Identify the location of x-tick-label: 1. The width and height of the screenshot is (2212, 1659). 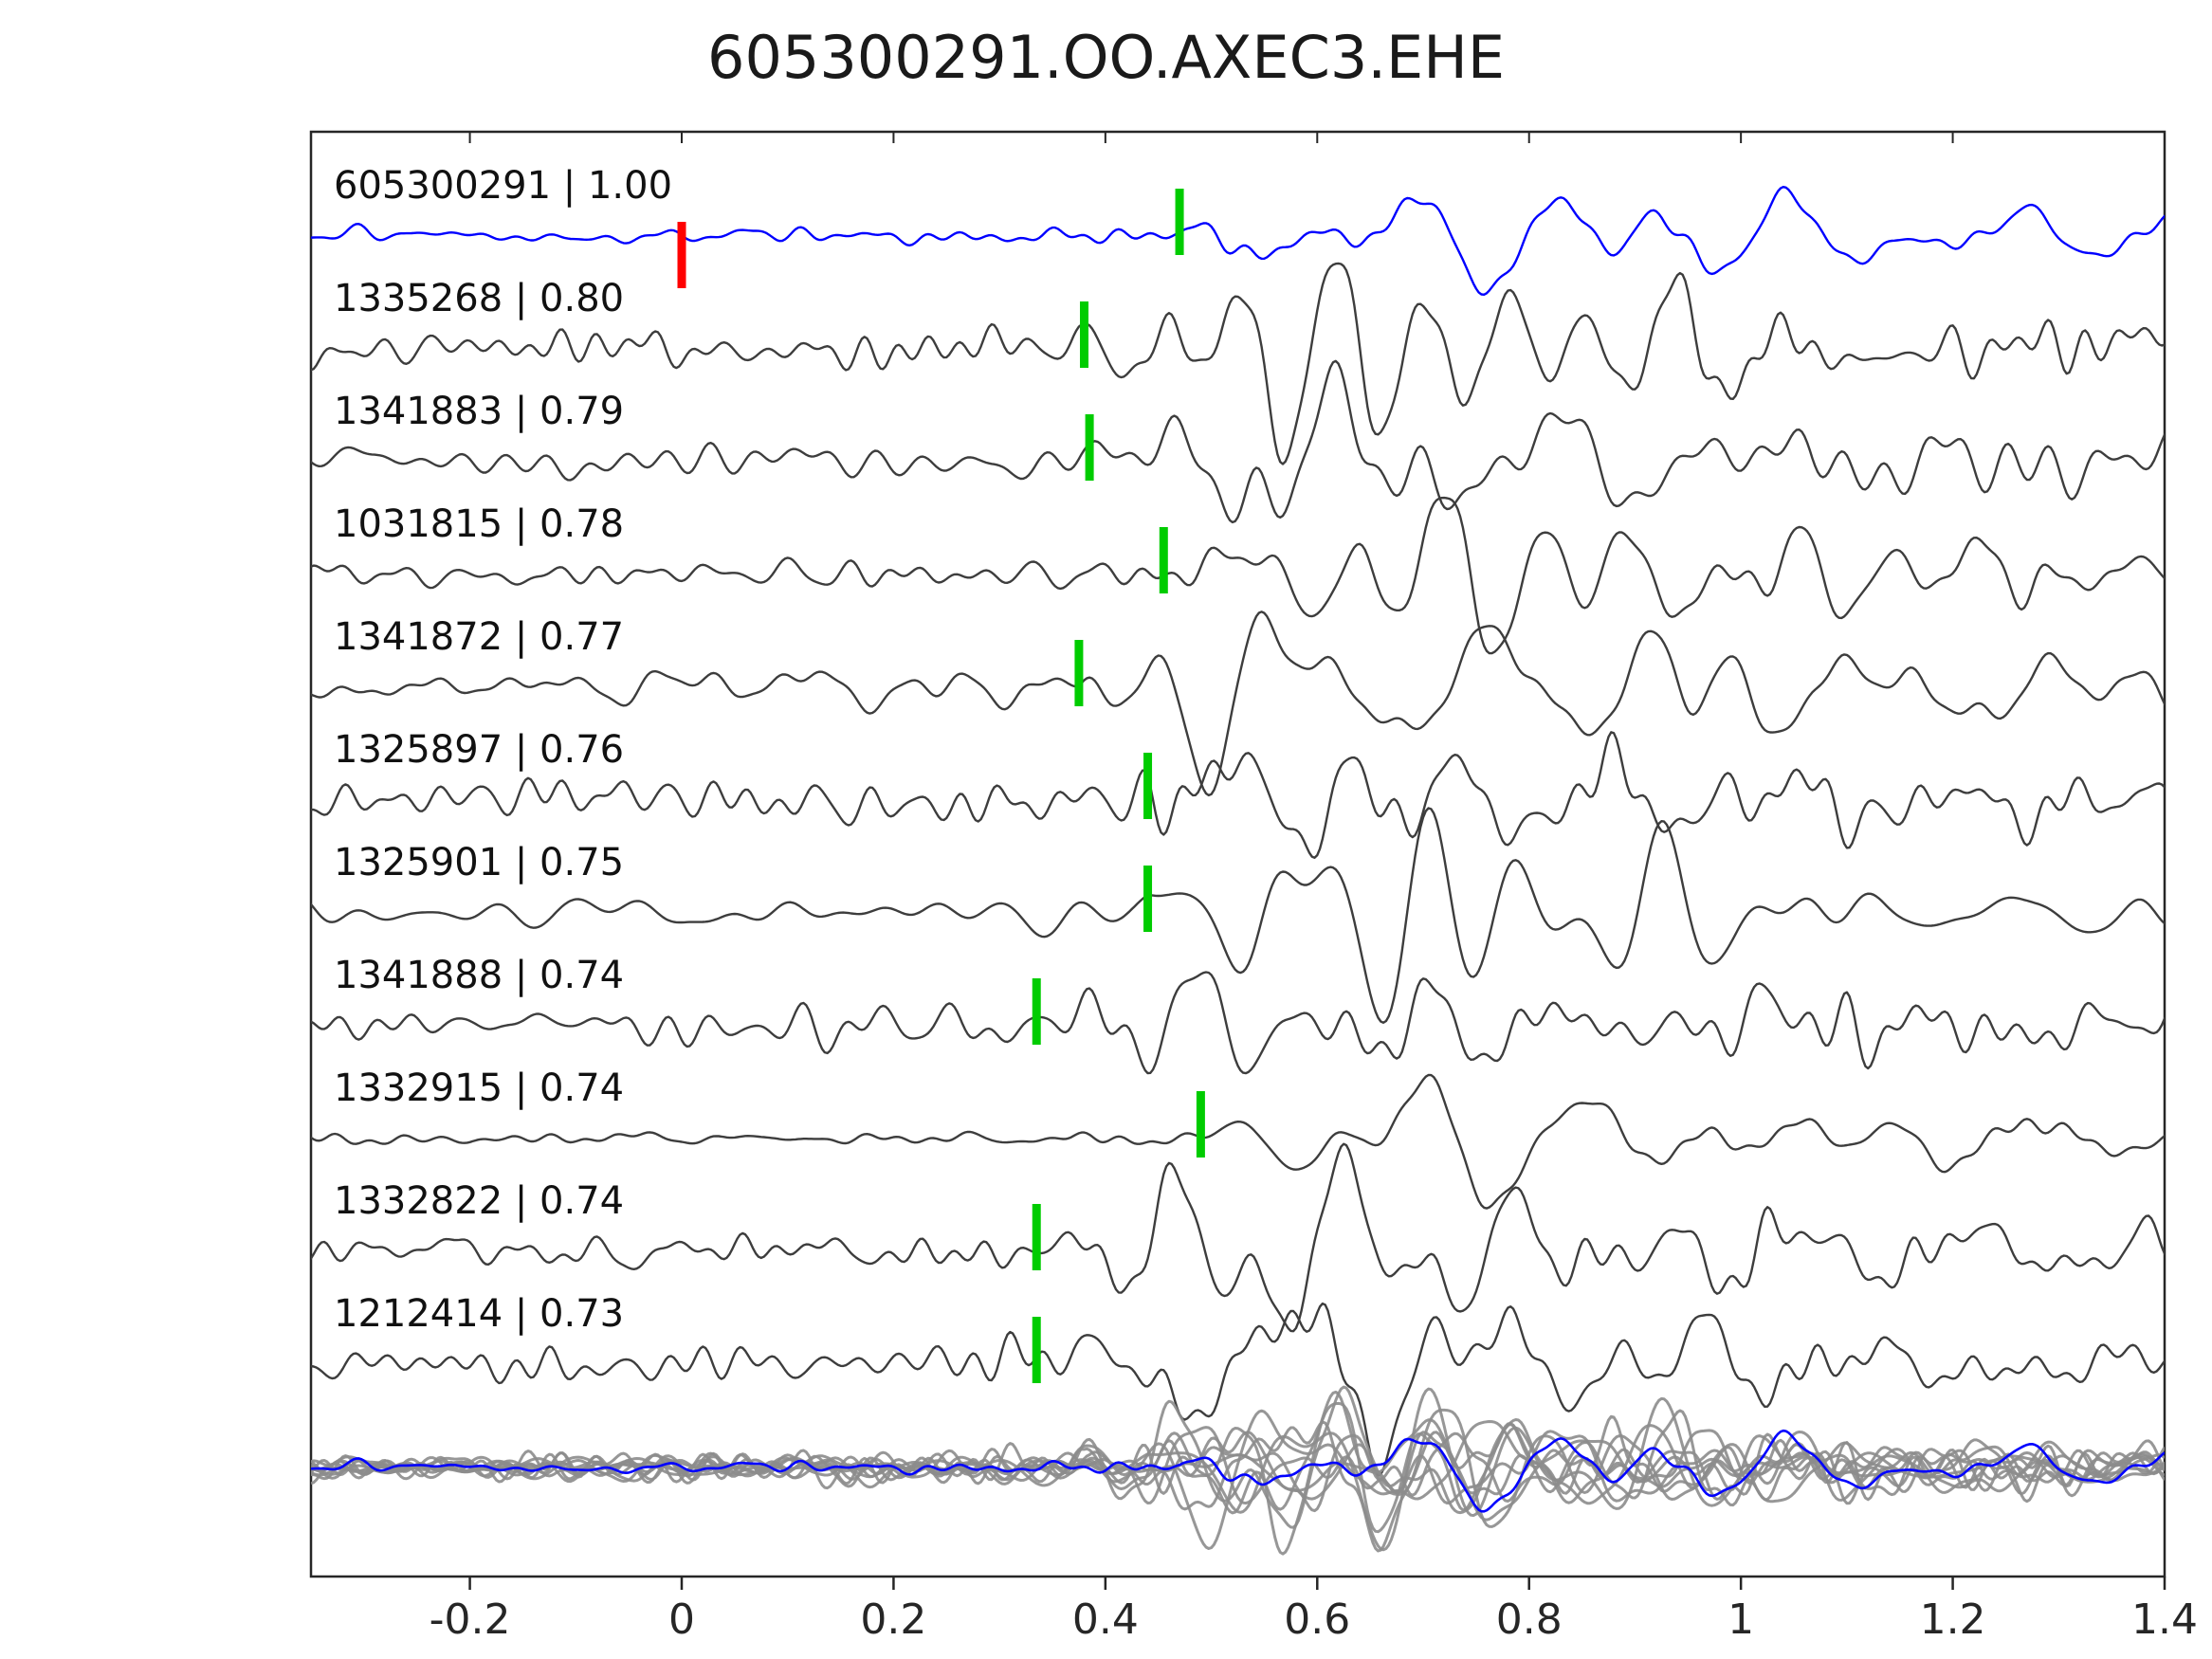
(1741, 1619).